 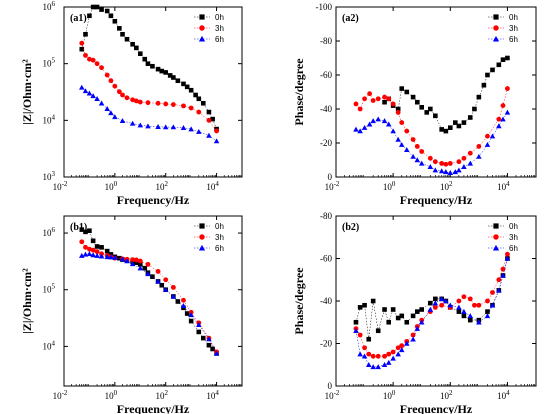 What do you see at coordinates (326, 143) in the screenshot?
I see `y-tick-label: -20` at bounding box center [326, 143].